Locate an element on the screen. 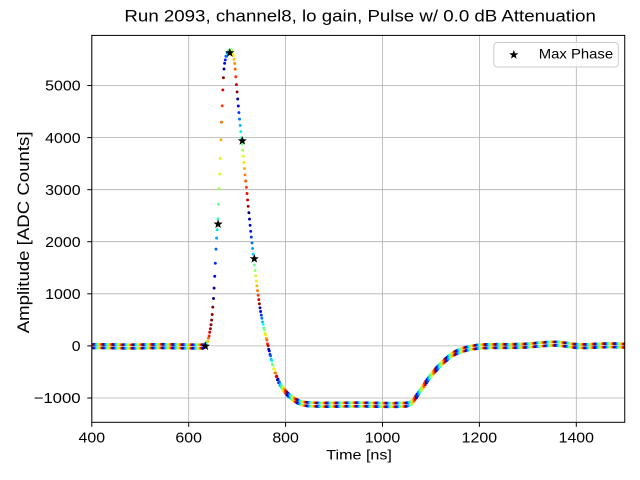  svg-text: 3000 is located at coordinates (62, 191).